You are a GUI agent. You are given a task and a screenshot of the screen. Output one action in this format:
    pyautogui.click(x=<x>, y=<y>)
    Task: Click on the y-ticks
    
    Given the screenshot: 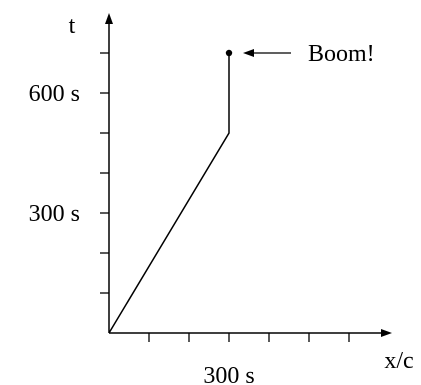 What is the action you would take?
    pyautogui.click(x=104, y=173)
    